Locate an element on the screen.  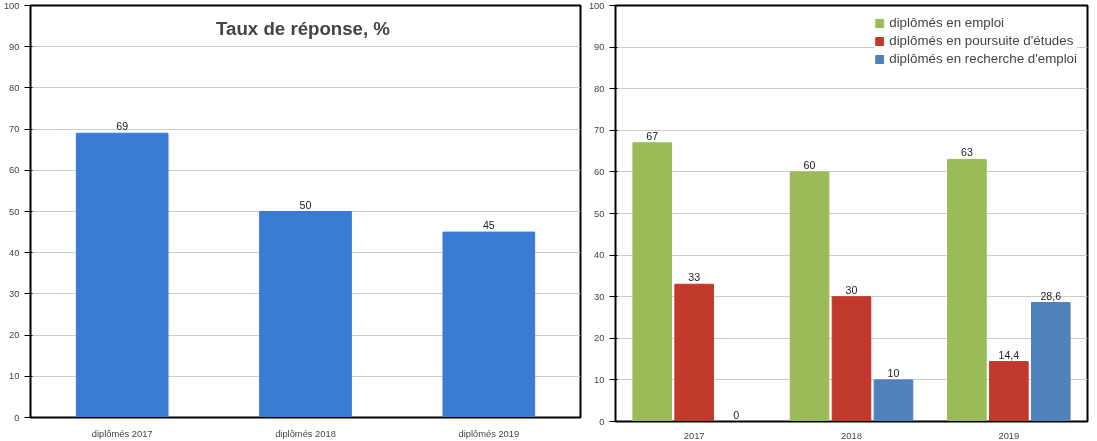
legend-label: diplômés en emploi is located at coordinates (947, 22).